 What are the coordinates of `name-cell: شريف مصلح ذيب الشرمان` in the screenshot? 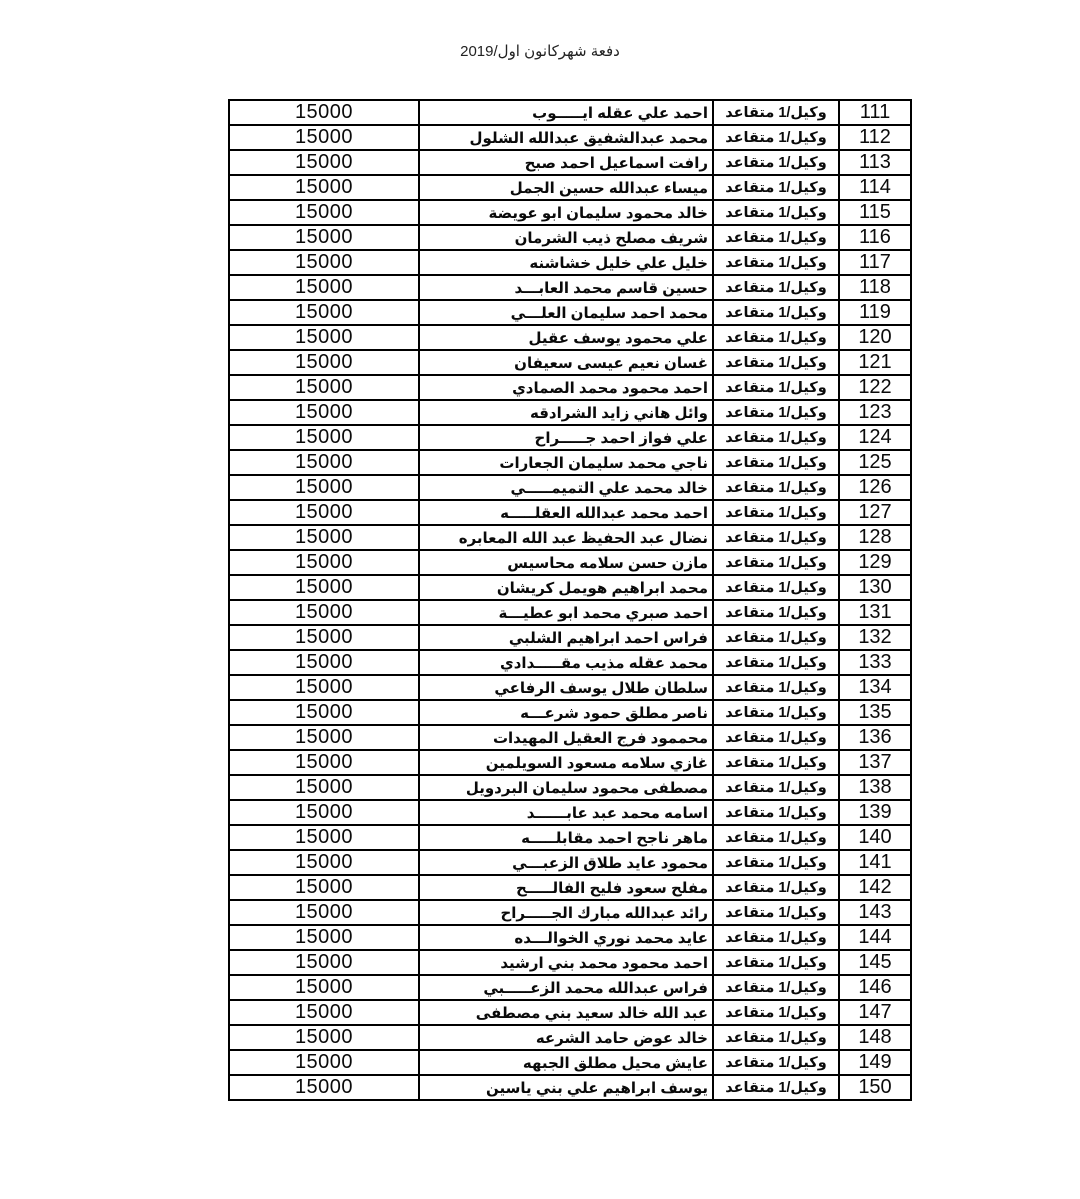 It's located at (566, 237).